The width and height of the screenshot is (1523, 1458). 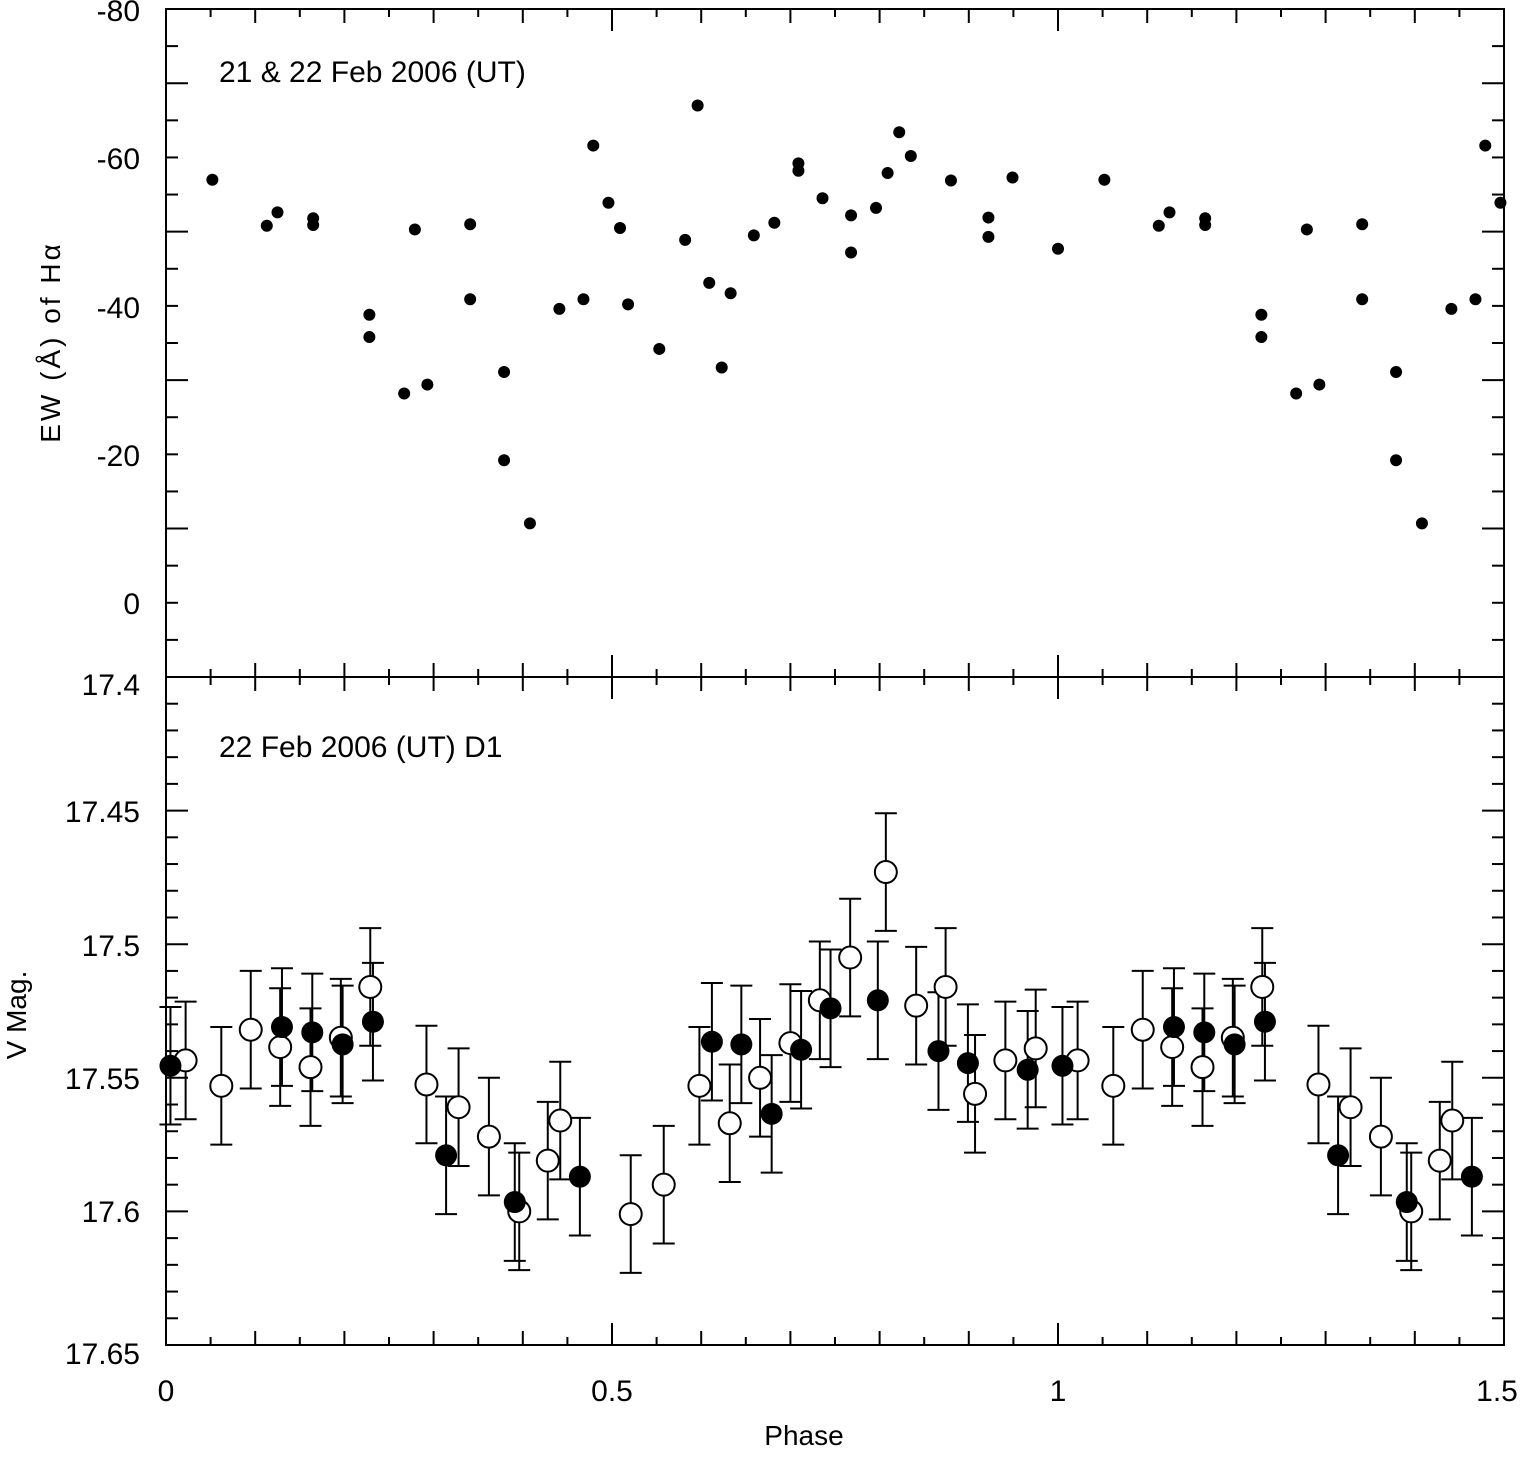 What do you see at coordinates (803, 1435) in the screenshot?
I see `x-axis-title: Phase` at bounding box center [803, 1435].